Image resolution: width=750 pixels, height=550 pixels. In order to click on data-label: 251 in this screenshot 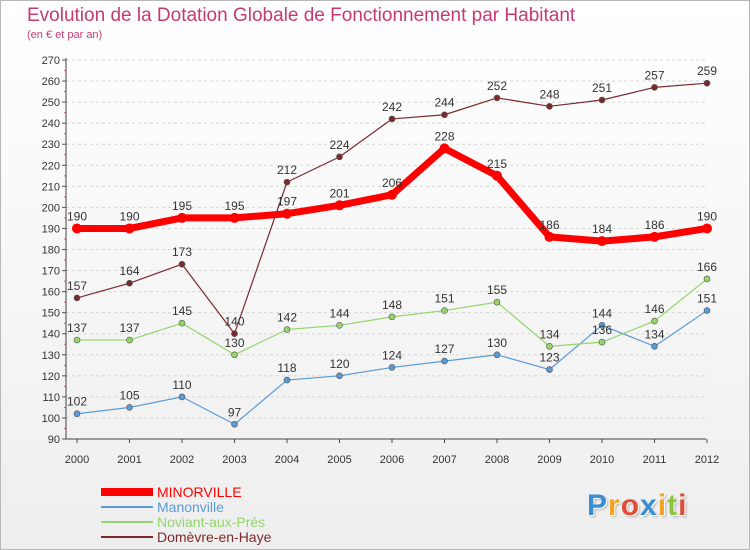, I will do `click(602, 88)`.